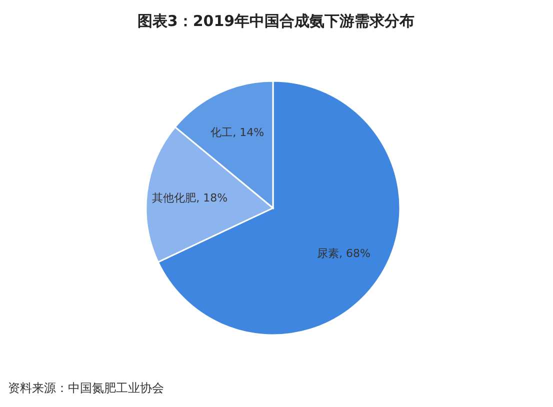 The height and width of the screenshot is (407, 553). What do you see at coordinates (343, 253) in the screenshot?
I see `slice-label: 尿素, 68%` at bounding box center [343, 253].